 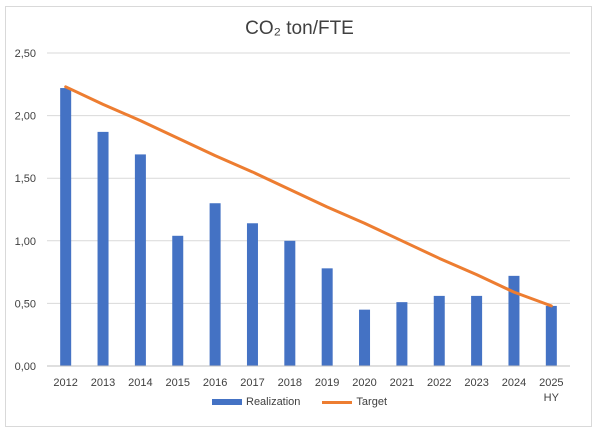 What do you see at coordinates (178, 383) in the screenshot?
I see `x-tick-label: 2015` at bounding box center [178, 383].